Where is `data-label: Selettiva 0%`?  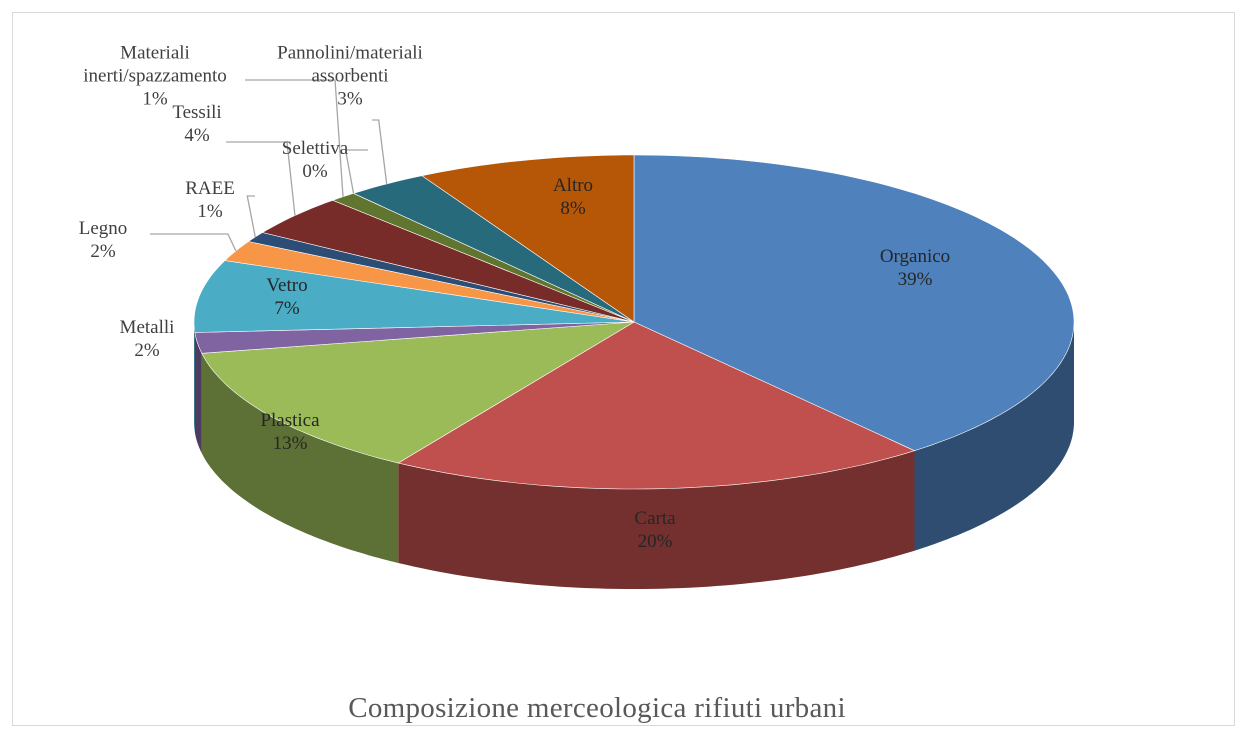 data-label: Selettiva 0% is located at coordinates (315, 160).